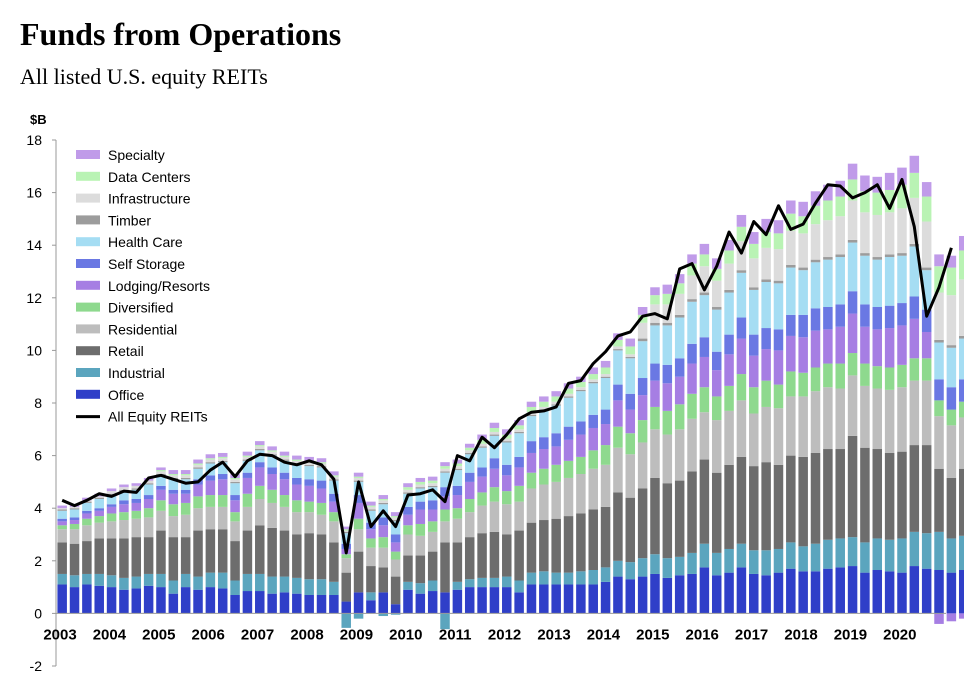 The height and width of the screenshot is (676, 964). I want to click on bar-health-care-q8, so click(161, 480).